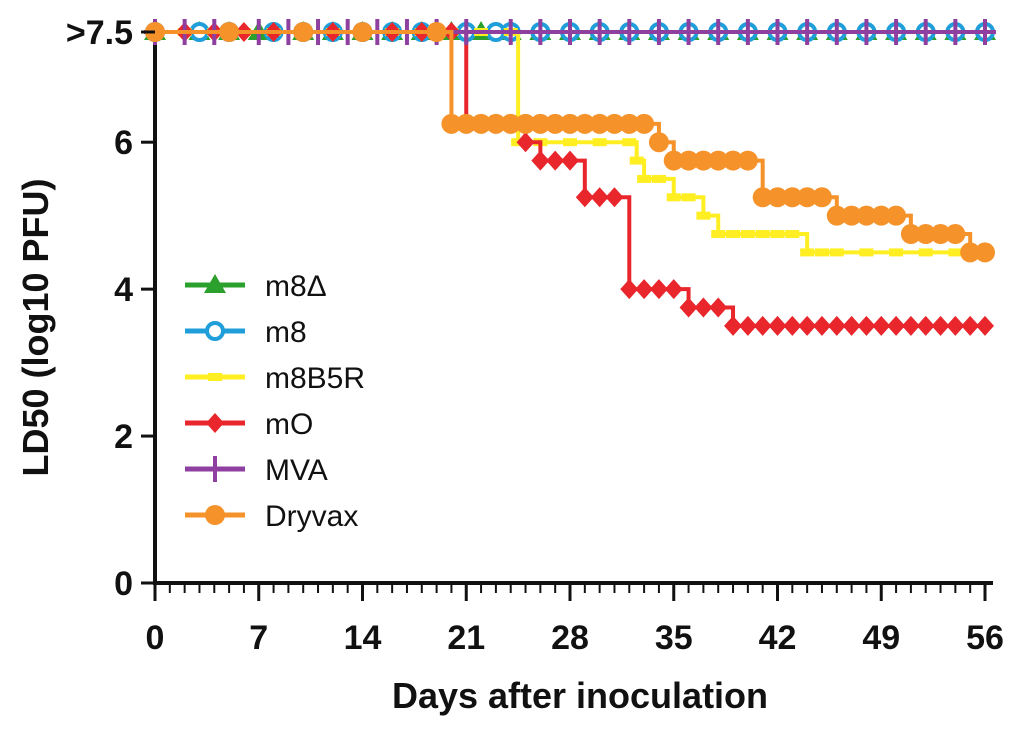  I want to click on x-tick-label: 56, so click(985, 638).